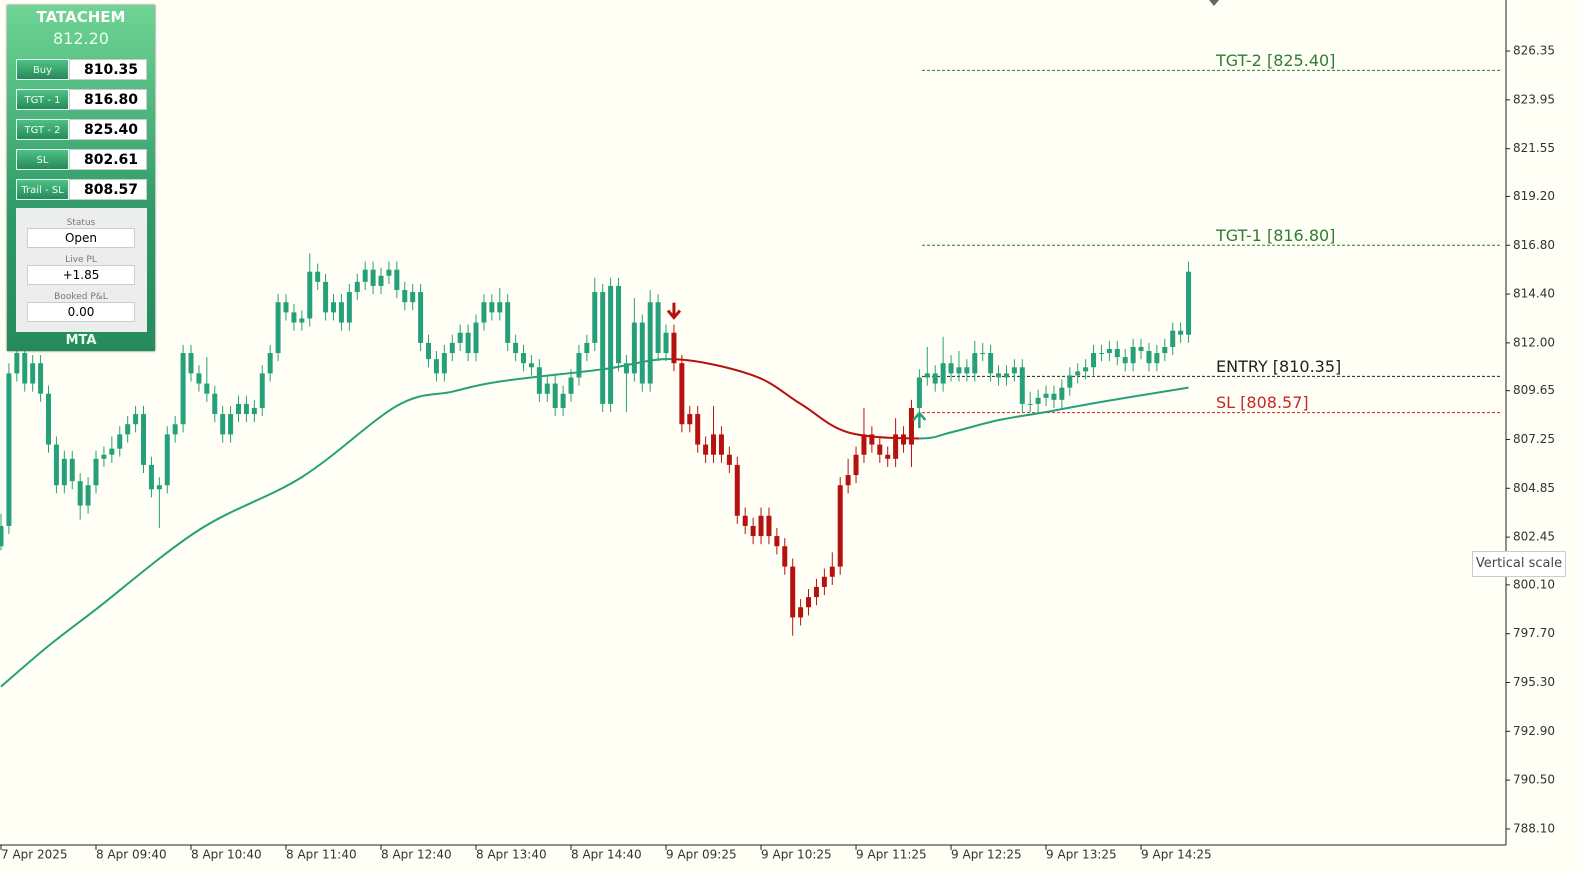  Describe the element at coordinates (1278, 366) in the screenshot. I see `level-label: ENTRY [810.35]` at that location.